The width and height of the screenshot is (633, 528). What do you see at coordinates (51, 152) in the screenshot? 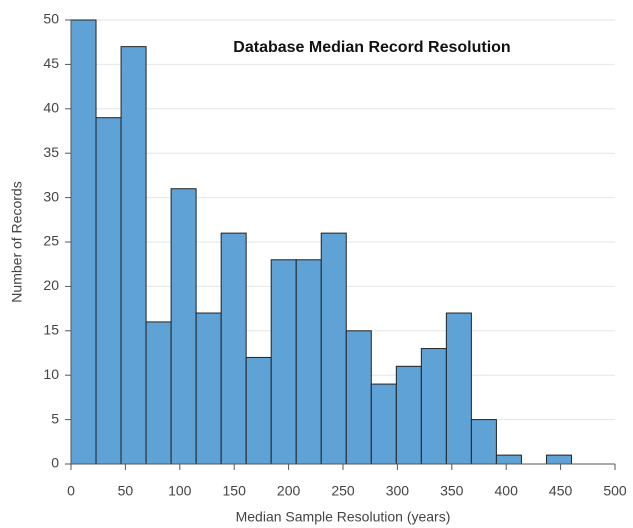
I see `y-tick-label: 35` at bounding box center [51, 152].